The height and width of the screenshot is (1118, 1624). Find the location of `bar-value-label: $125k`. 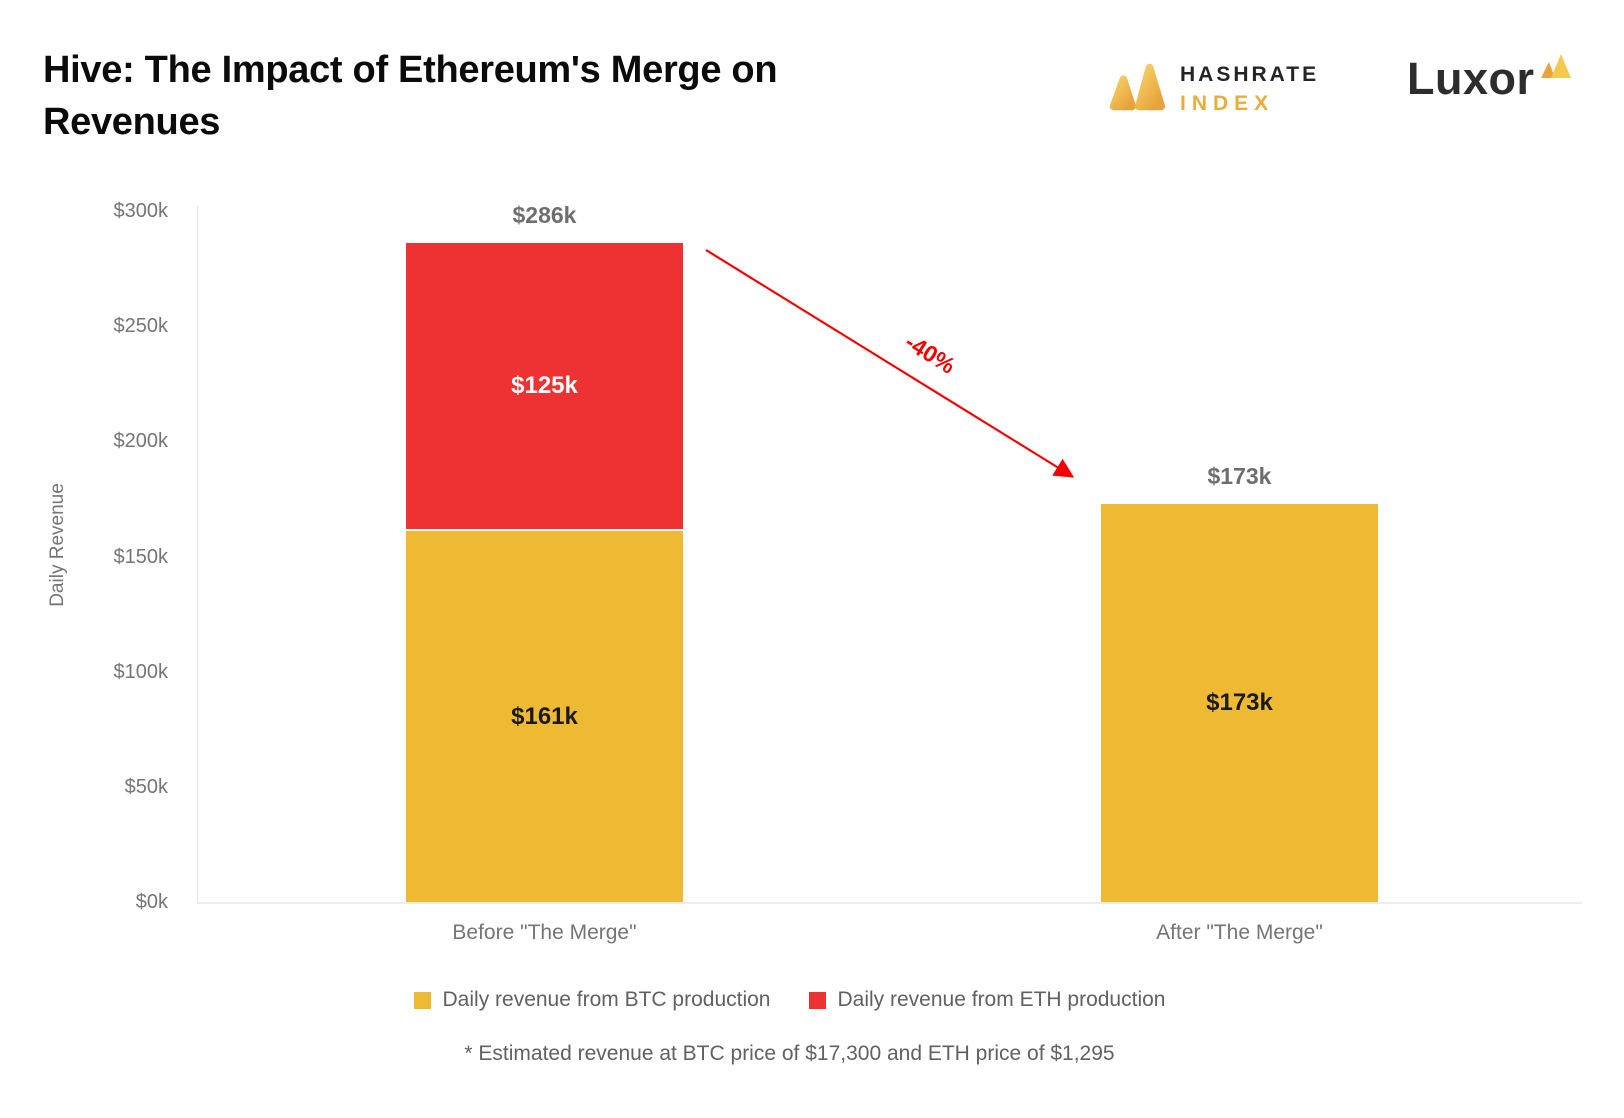

bar-value-label: $125k is located at coordinates (544, 386).